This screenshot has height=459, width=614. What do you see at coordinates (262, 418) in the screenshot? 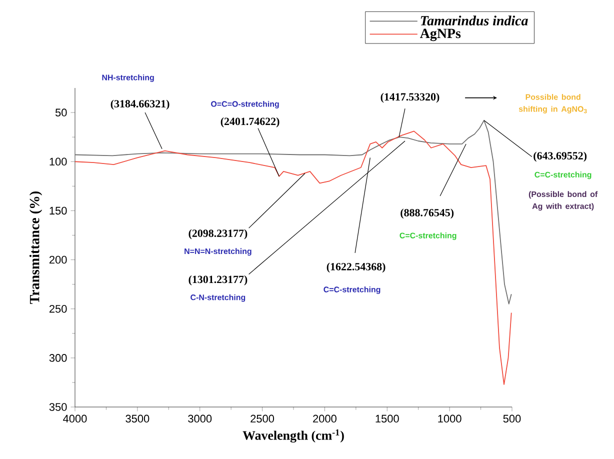
I see `x-tick-label: 2500` at bounding box center [262, 418].